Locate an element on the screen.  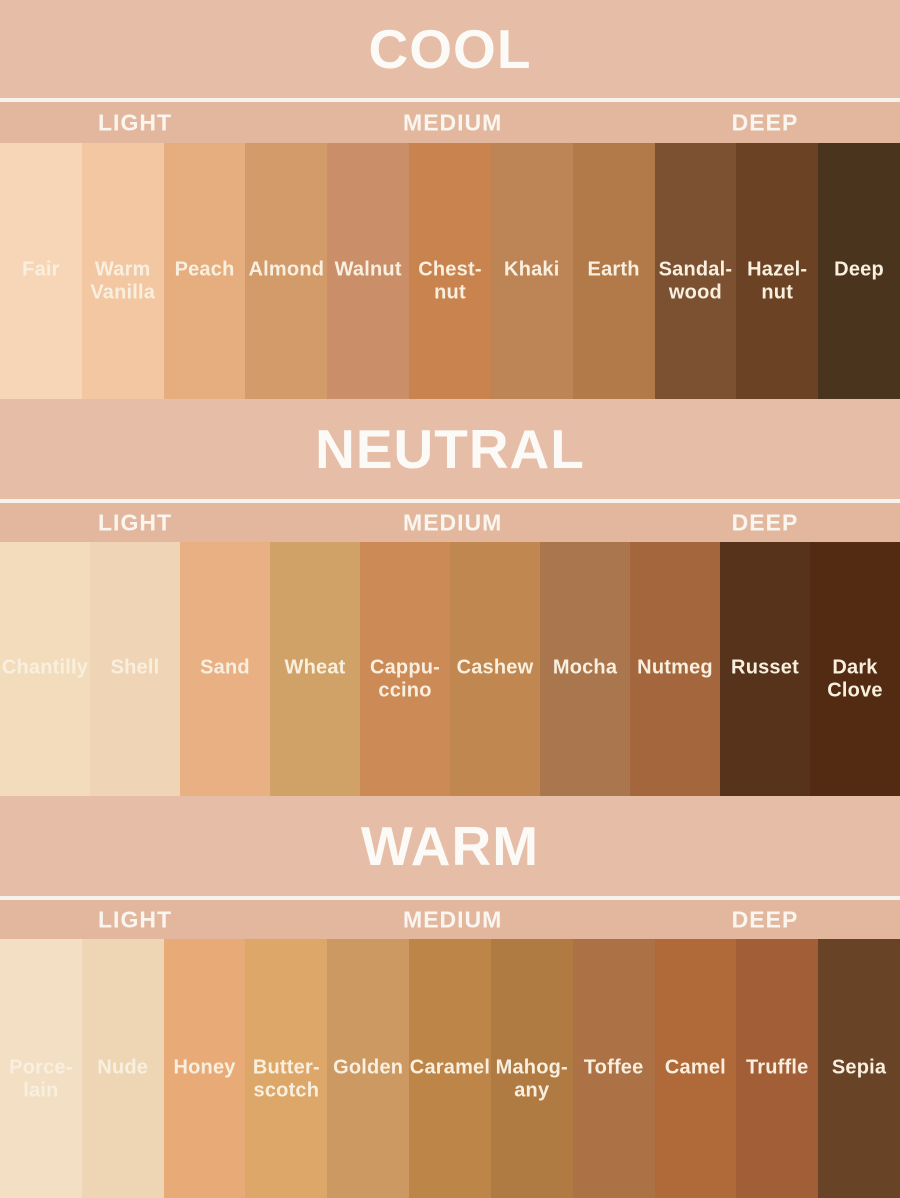
swatch-label: Sepia is located at coordinates (859, 1066).